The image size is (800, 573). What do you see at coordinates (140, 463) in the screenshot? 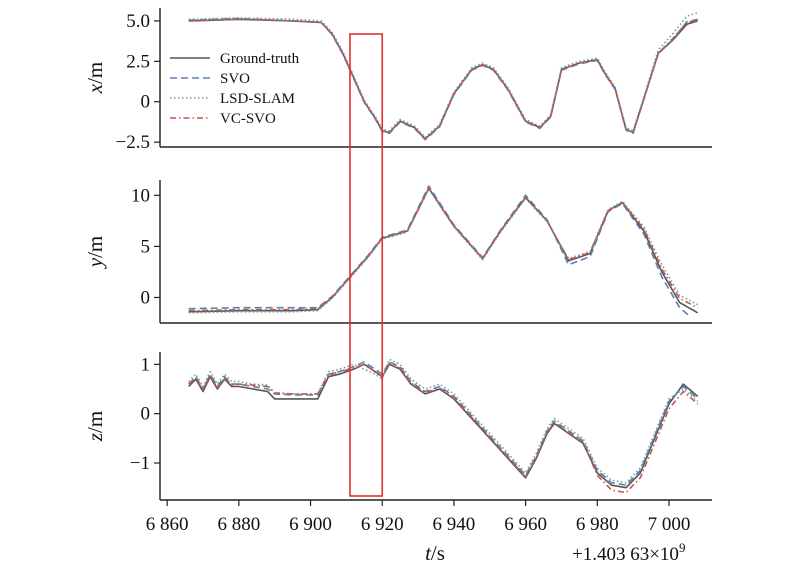
I see `y-tick-label-z: −1` at bounding box center [140, 463].